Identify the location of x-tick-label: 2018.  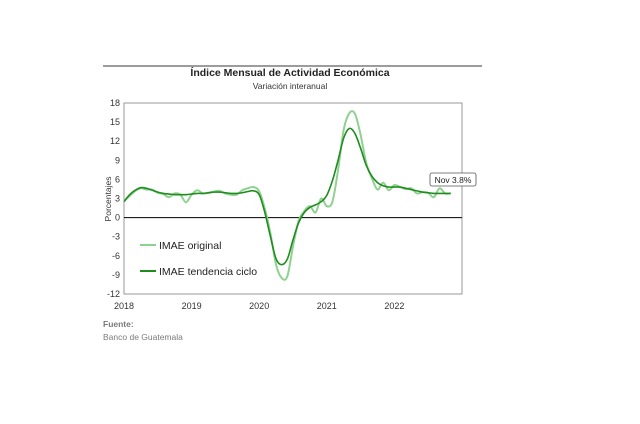
(124, 306).